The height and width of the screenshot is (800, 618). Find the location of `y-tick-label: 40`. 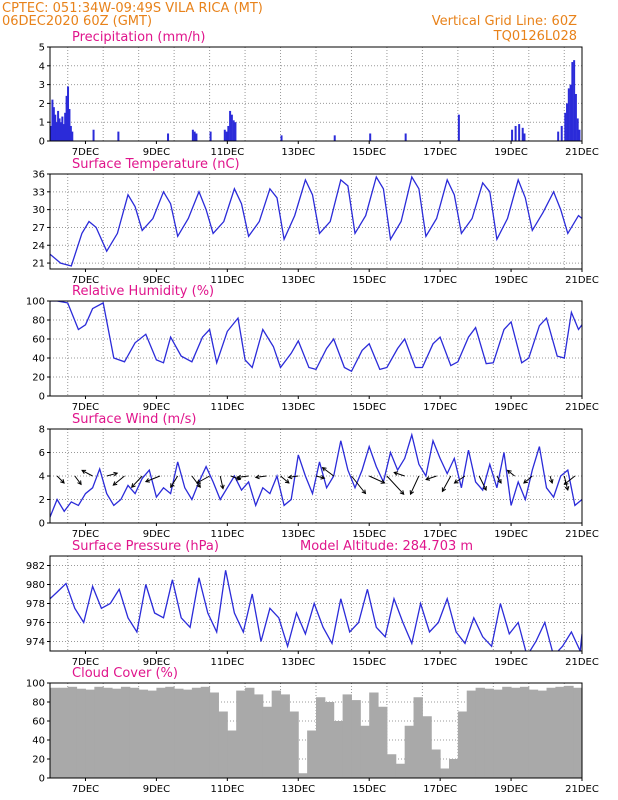

y-tick-label: 40 is located at coordinates (38, 741).